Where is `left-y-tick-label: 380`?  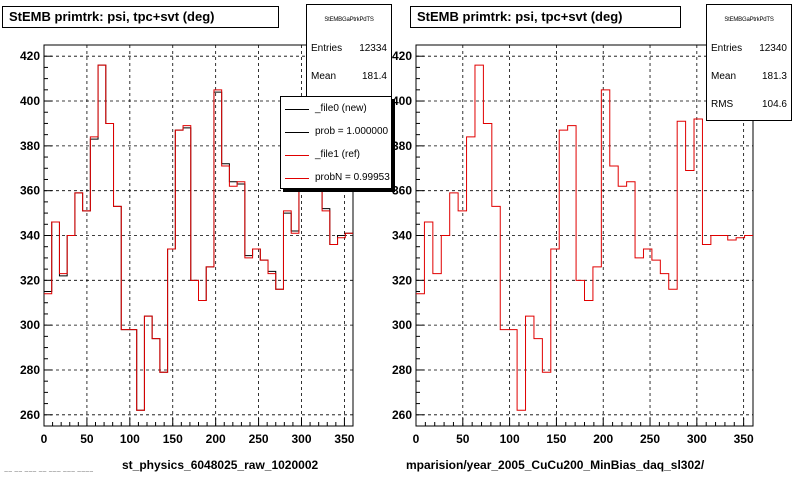 left-y-tick-label: 380 is located at coordinates (30, 146).